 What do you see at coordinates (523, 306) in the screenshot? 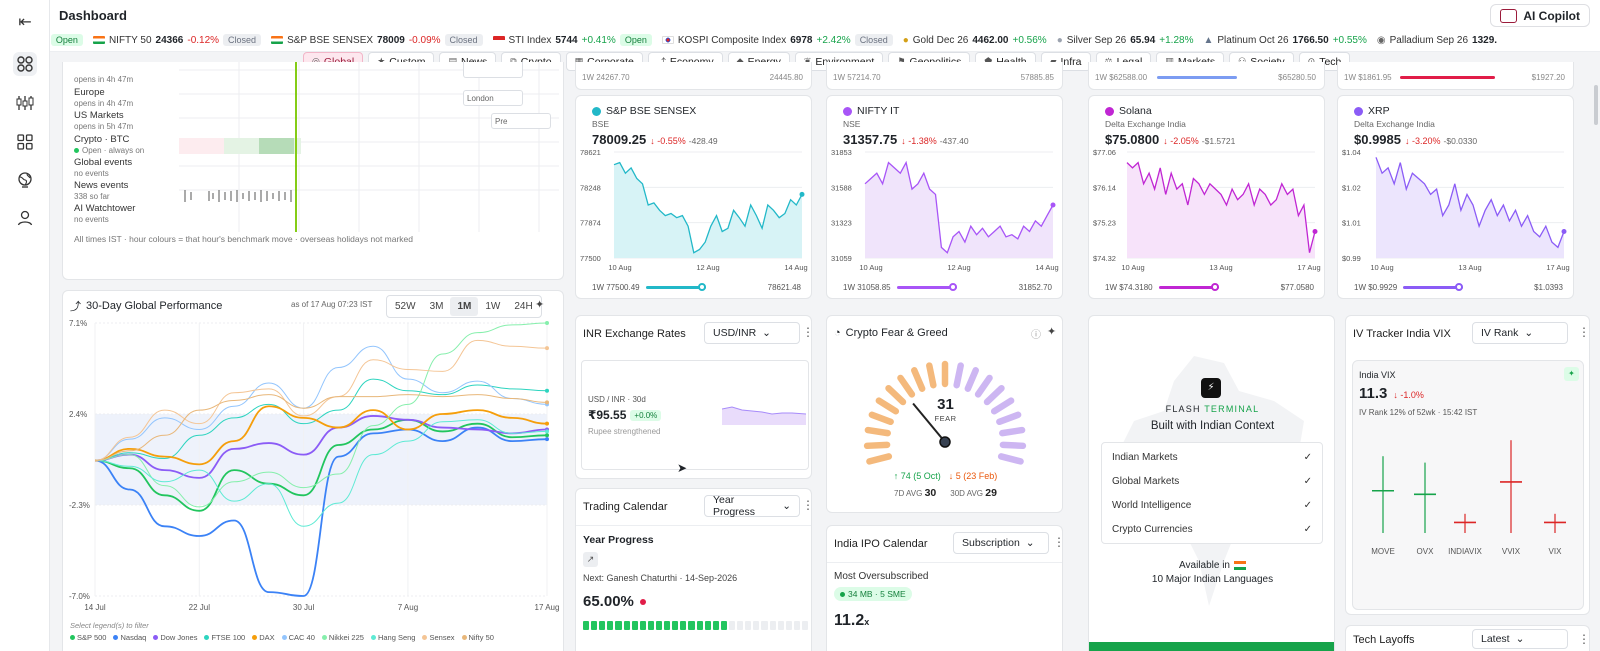
I see `tf-24h: 24H` at bounding box center [523, 306].